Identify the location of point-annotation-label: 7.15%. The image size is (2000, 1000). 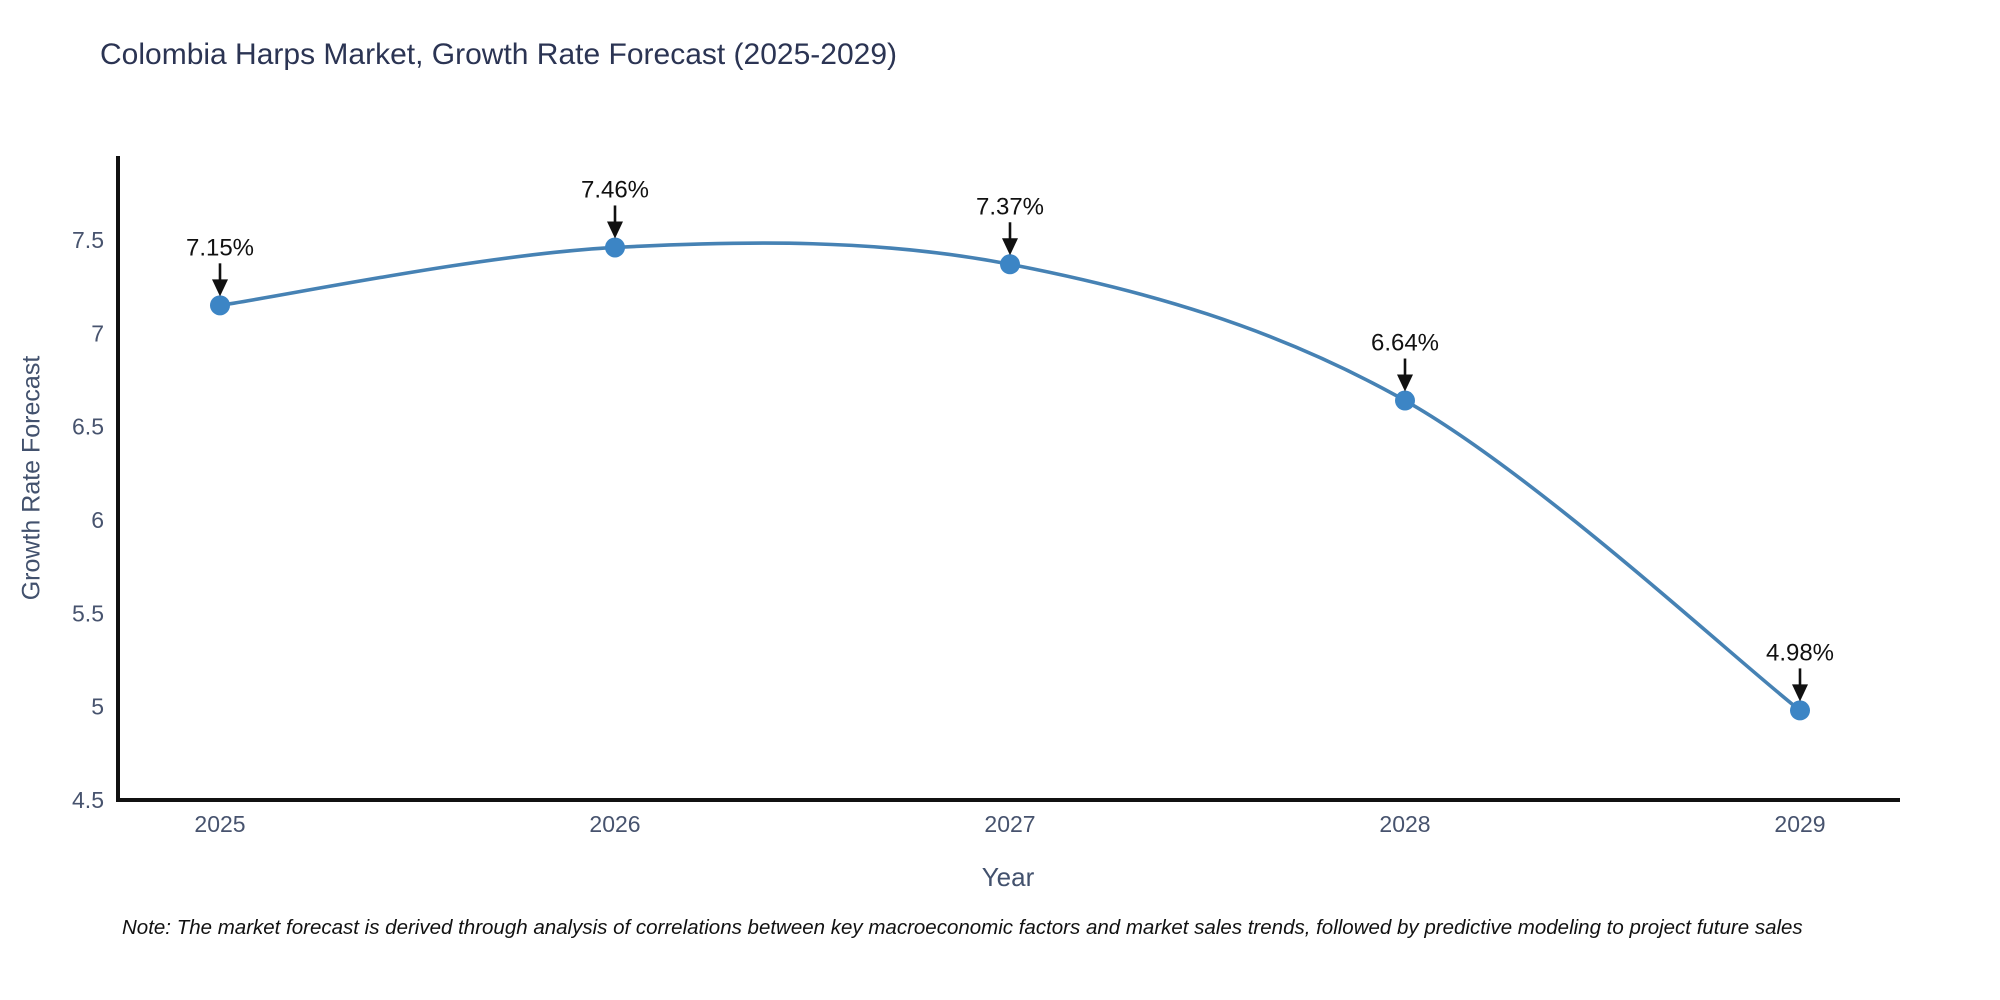
(220, 247).